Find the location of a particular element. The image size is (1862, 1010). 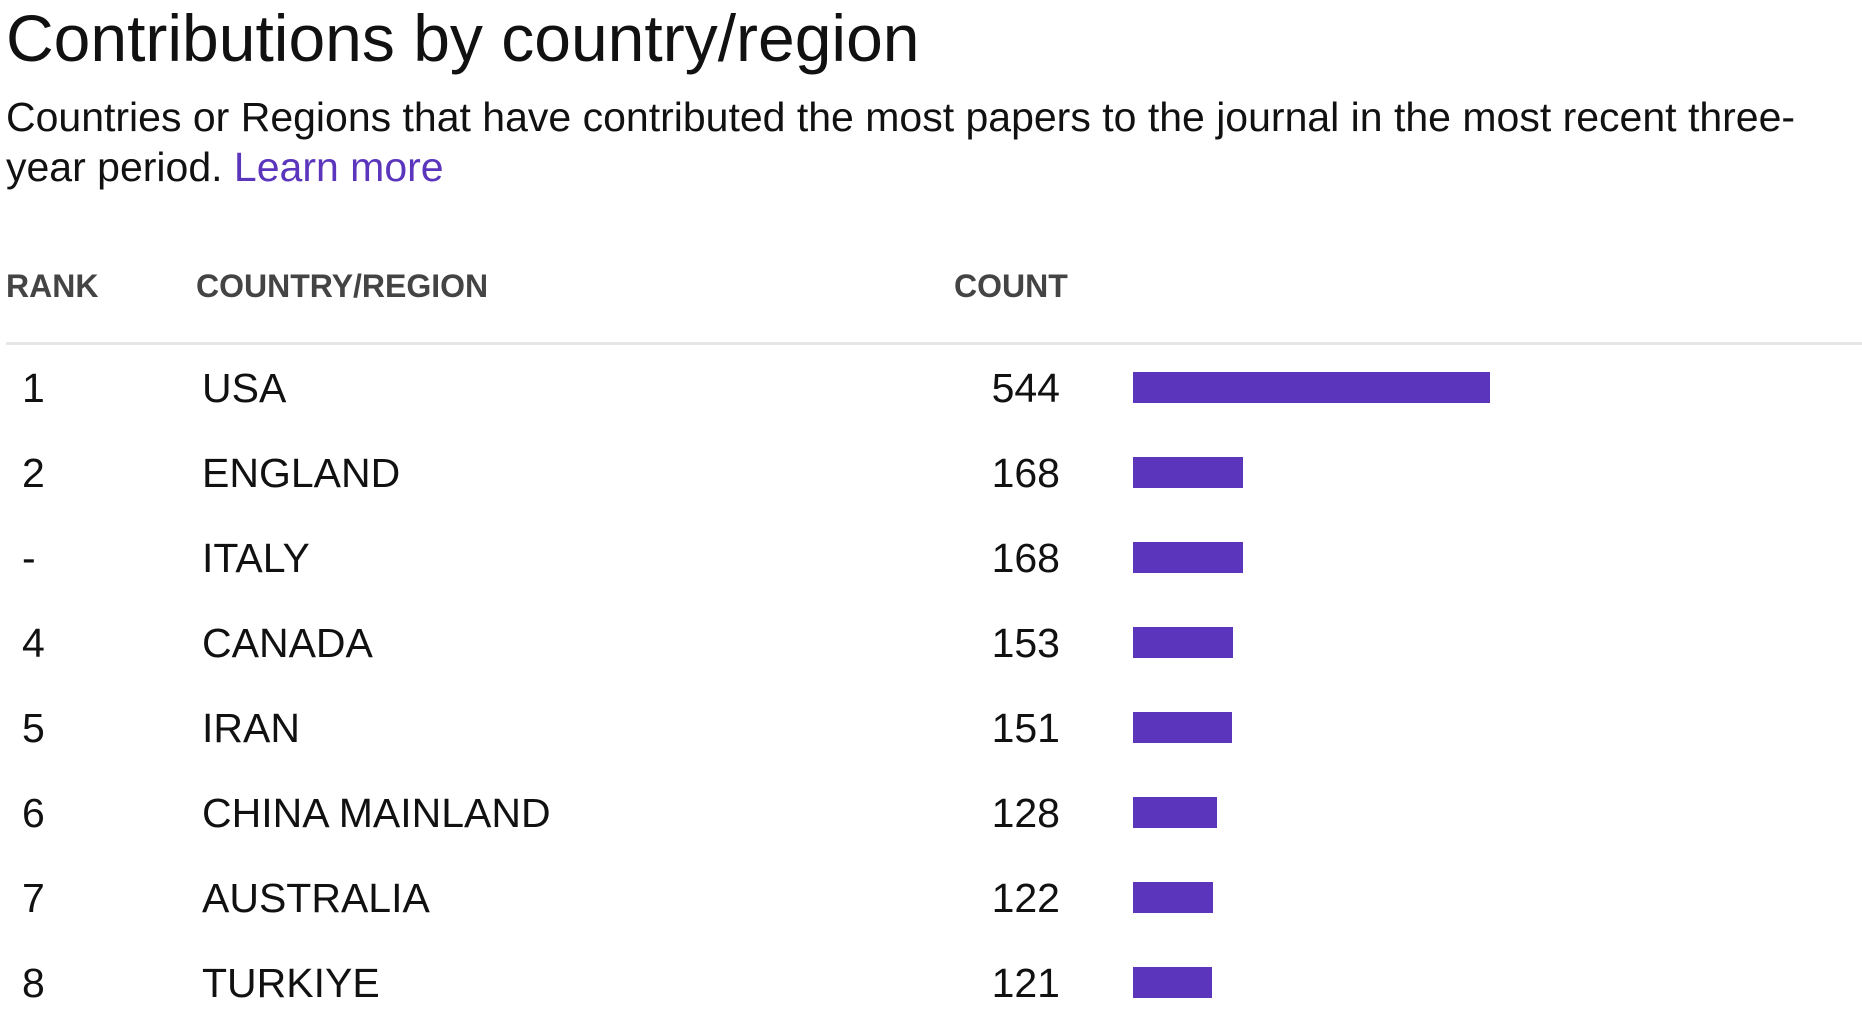

rank: 2 is located at coordinates (33, 473).